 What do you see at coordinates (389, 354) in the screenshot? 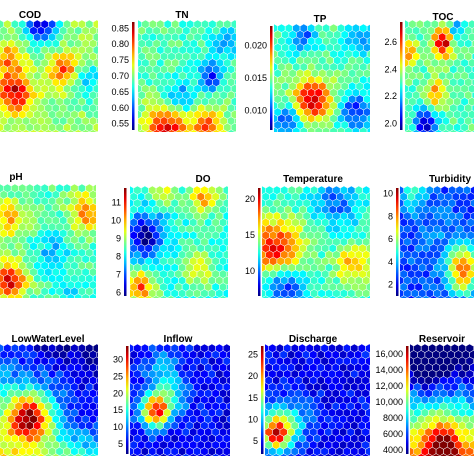
I see `colorbar-tick-label: 16,000` at bounding box center [389, 354].